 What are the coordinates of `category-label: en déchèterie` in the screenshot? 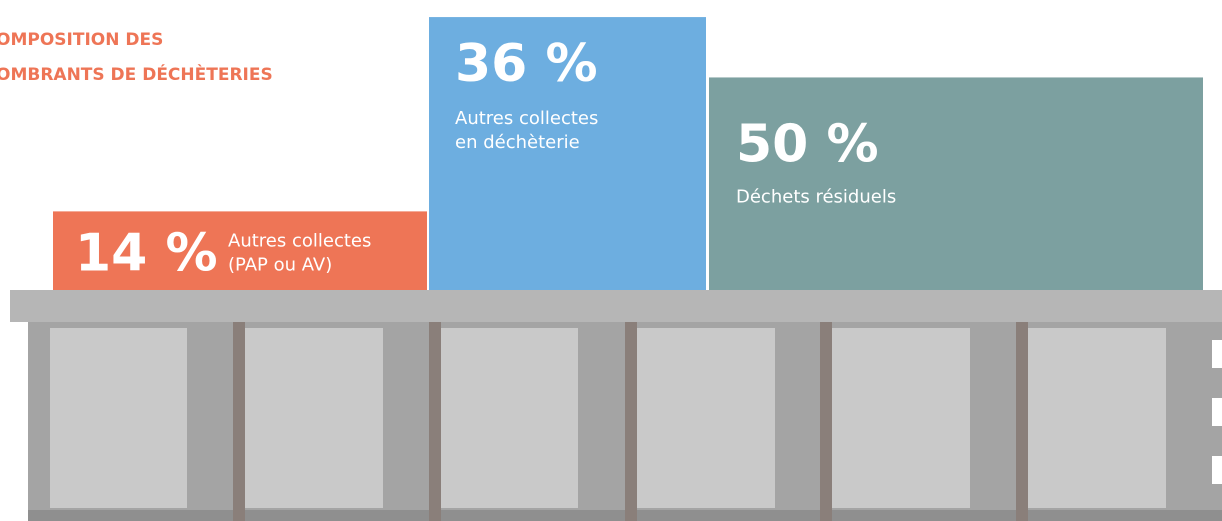 It's located at (517, 142).